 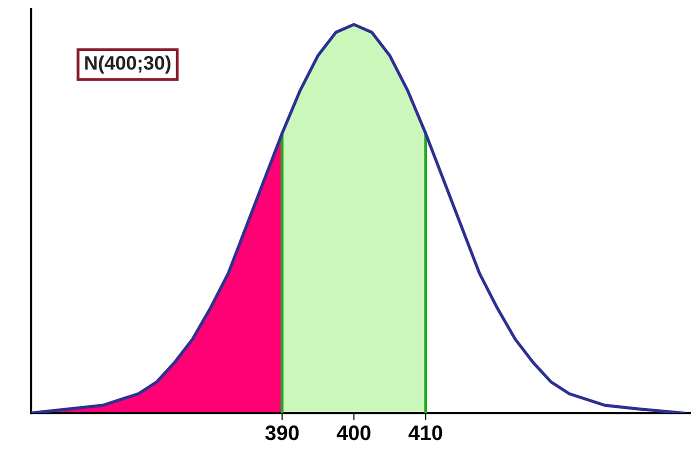 What do you see at coordinates (127, 65) in the screenshot?
I see `annotation: N(400;30)` at bounding box center [127, 65].